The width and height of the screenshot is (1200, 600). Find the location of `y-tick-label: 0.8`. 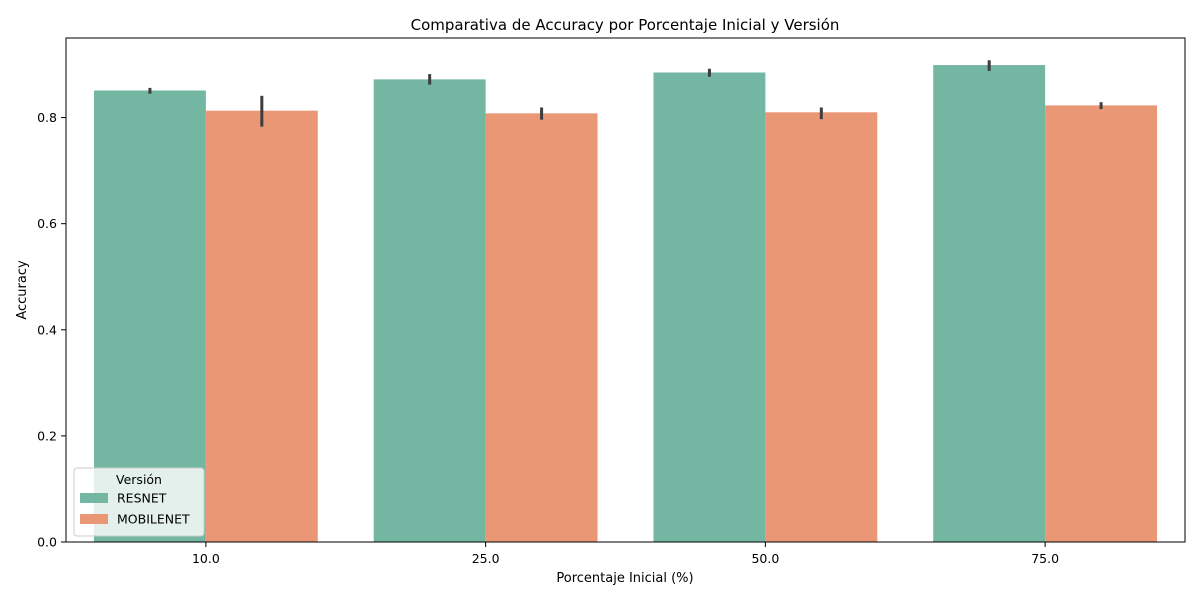

y-tick-label: 0.8 is located at coordinates (47, 117).